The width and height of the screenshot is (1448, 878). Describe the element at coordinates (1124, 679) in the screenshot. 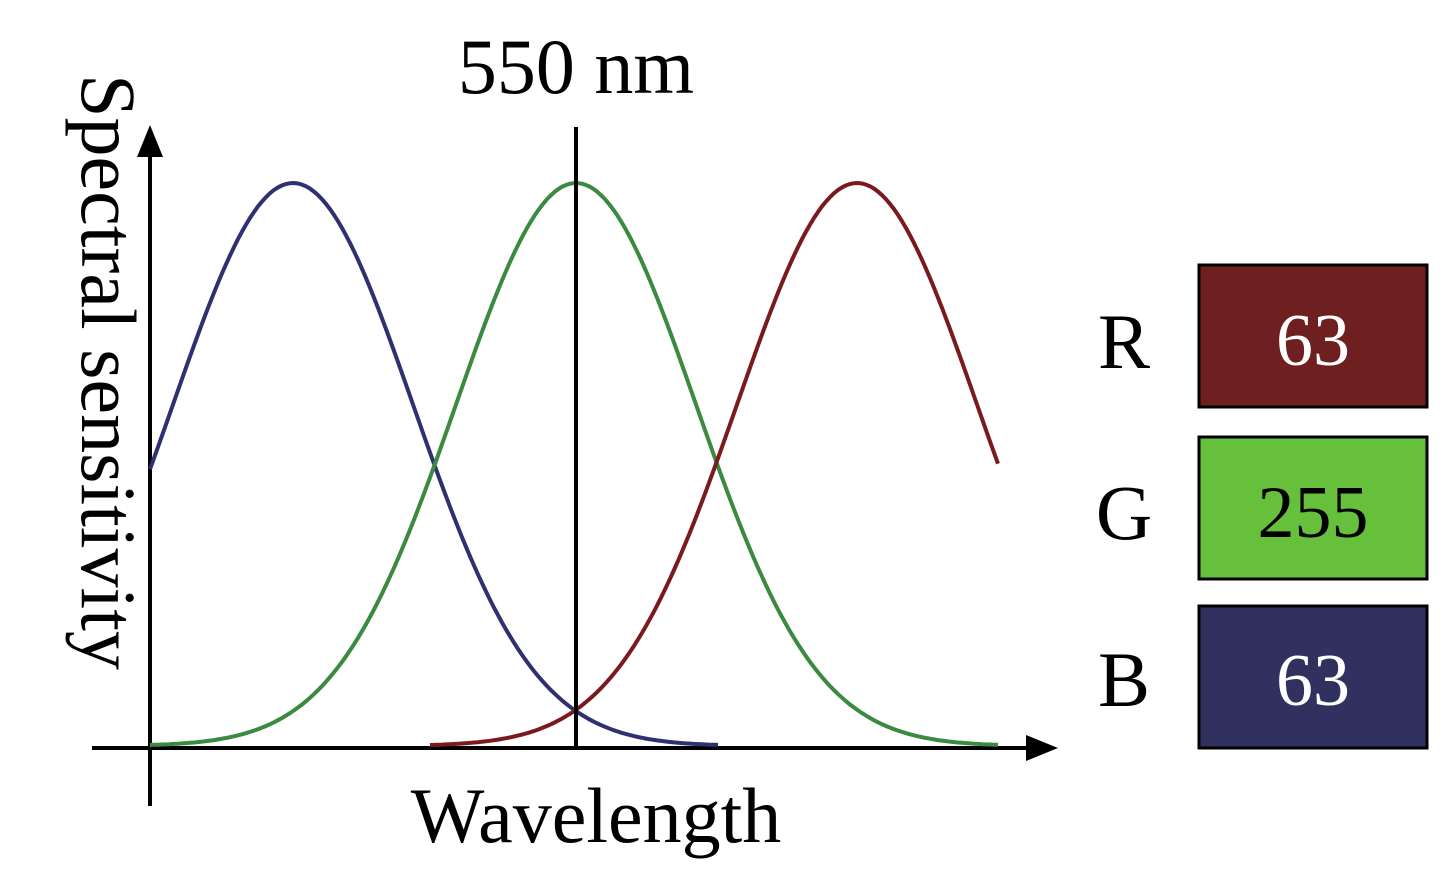

I see `channel-letter-b: B` at that location.